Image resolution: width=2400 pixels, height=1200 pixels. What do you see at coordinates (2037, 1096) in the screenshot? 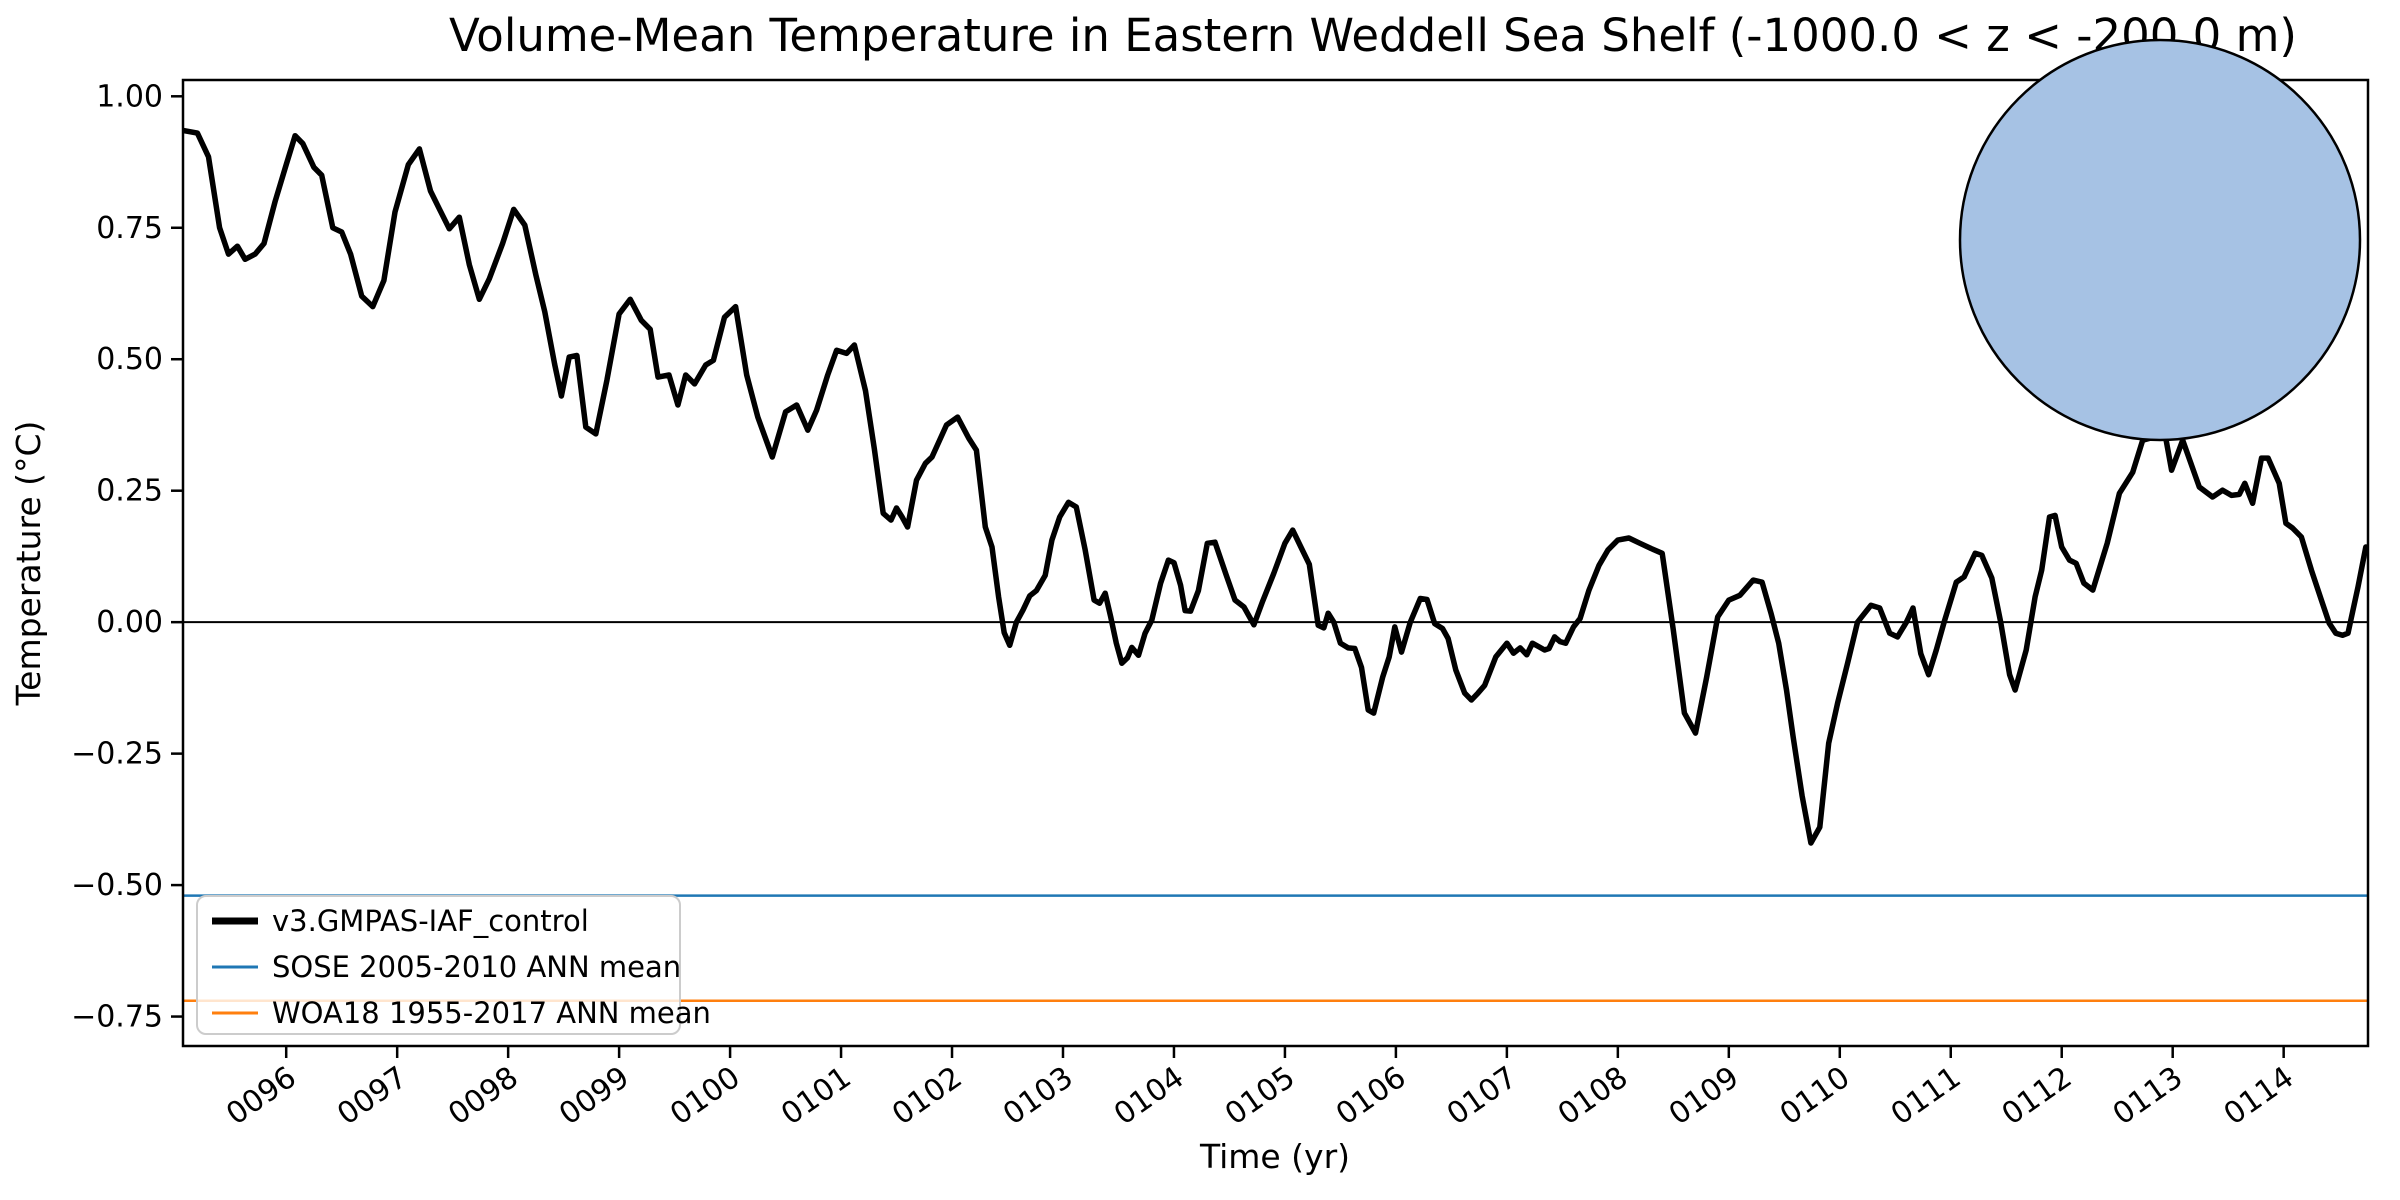
I see `x-tick-label: 0112` at bounding box center [2037, 1096].